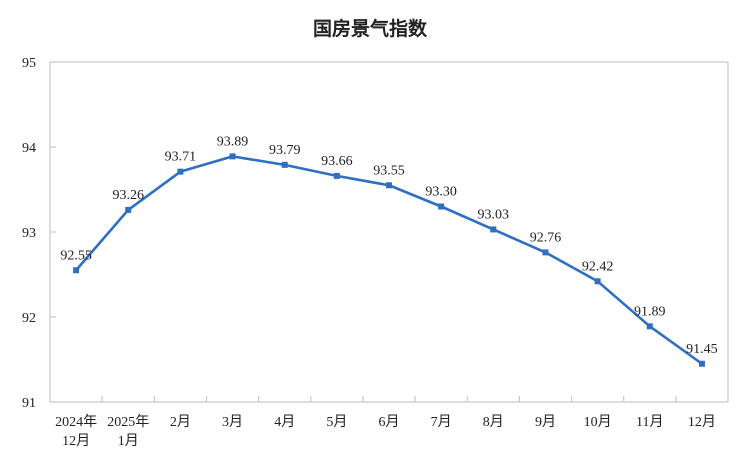  What do you see at coordinates (337, 161) in the screenshot?
I see `data-label: 93.66` at bounding box center [337, 161].